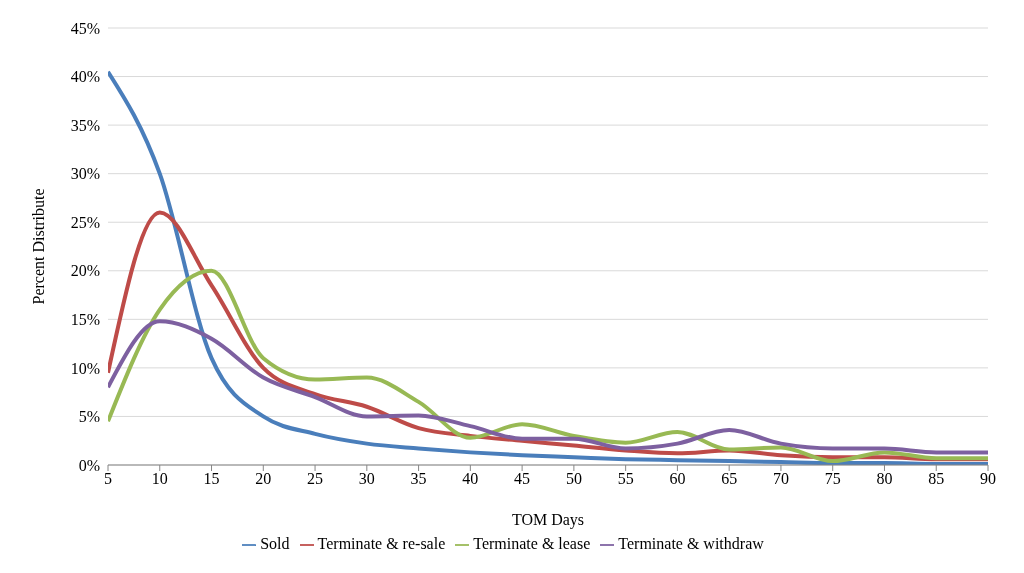  What do you see at coordinates (85, 77) in the screenshot?
I see `y-tick-label: 40%` at bounding box center [85, 77].